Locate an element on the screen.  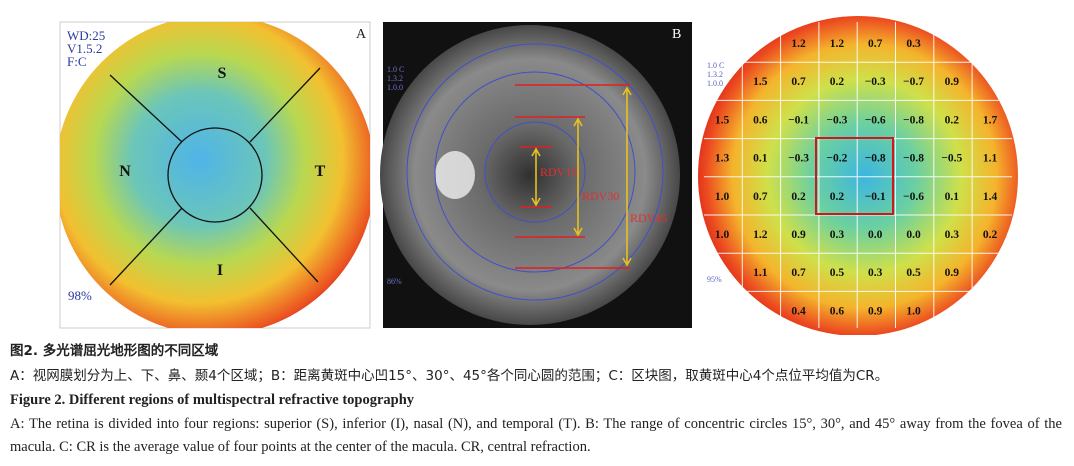
region-label: T is located at coordinates (320, 171).